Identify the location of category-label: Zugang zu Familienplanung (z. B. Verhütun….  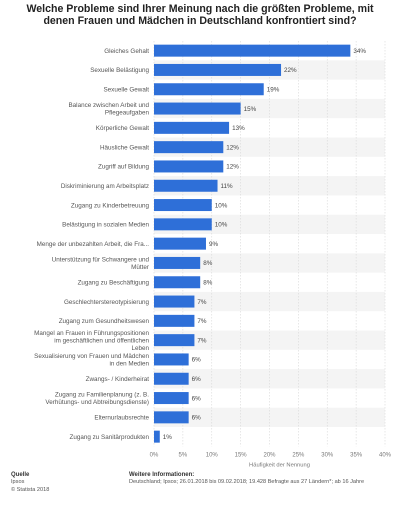
(97, 399).